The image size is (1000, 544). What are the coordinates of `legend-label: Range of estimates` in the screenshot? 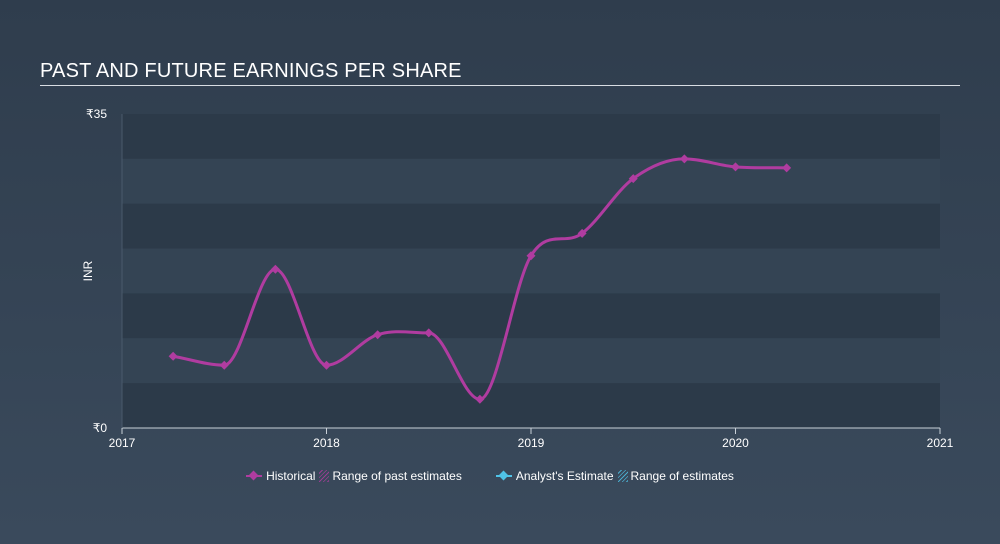 It's located at (682, 476).